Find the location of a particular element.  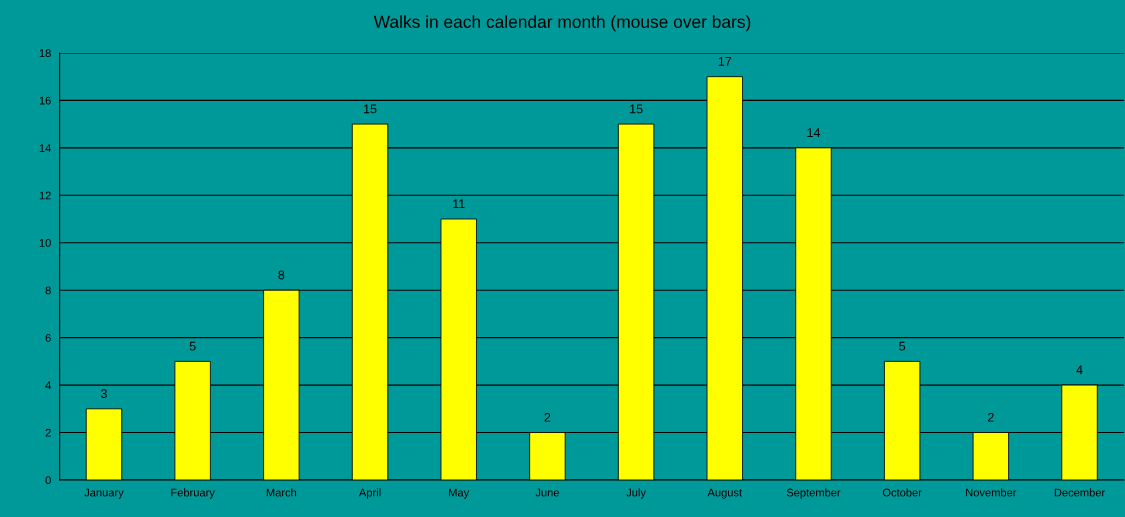

x-tick-label: January is located at coordinates (104, 493).